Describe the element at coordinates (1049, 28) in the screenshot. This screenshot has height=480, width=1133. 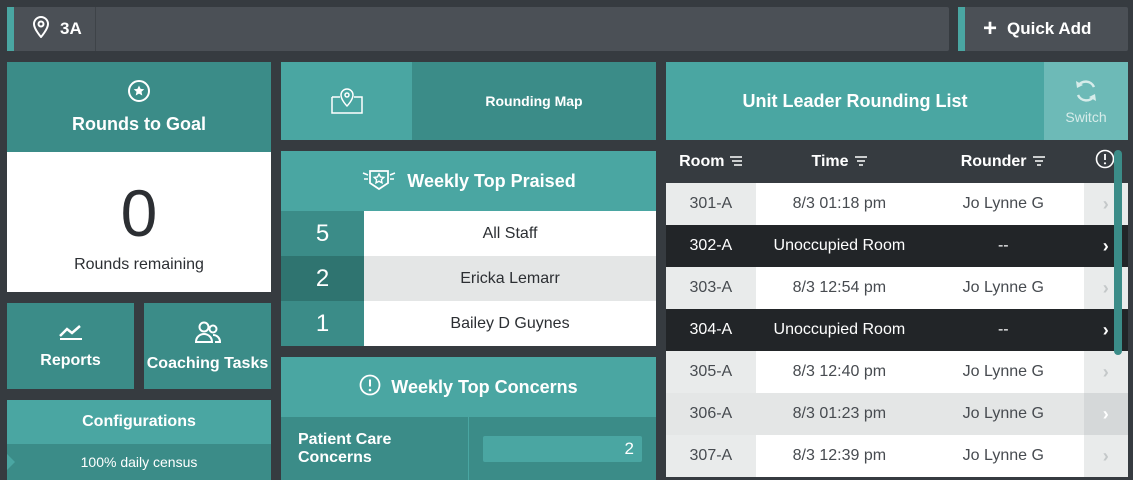
I see `quick-add-label: Quick Add` at that location.